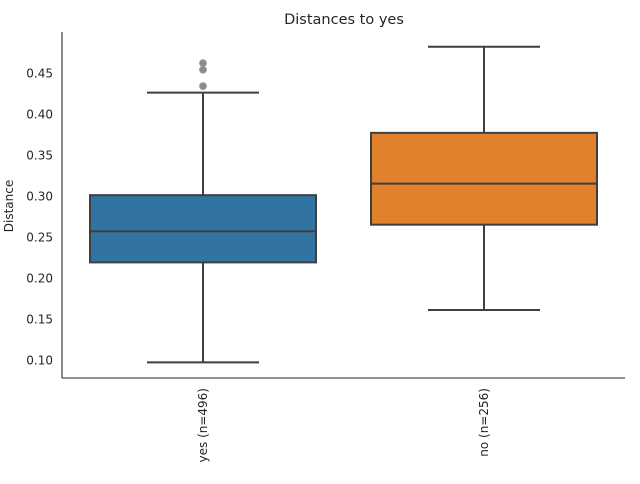  What do you see at coordinates (9, 206) in the screenshot?
I see `y-axis-label: Distance` at bounding box center [9, 206].